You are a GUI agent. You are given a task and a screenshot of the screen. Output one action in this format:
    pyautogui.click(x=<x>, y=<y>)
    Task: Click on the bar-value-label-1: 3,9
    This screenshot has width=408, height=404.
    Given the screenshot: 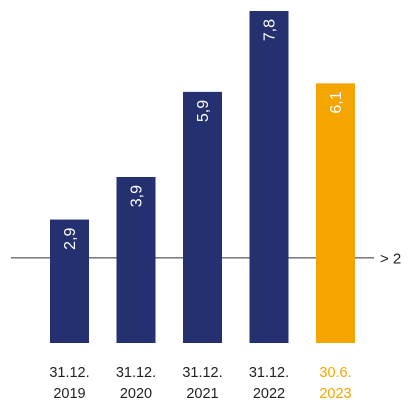 What is the action you would take?
    pyautogui.click(x=137, y=196)
    